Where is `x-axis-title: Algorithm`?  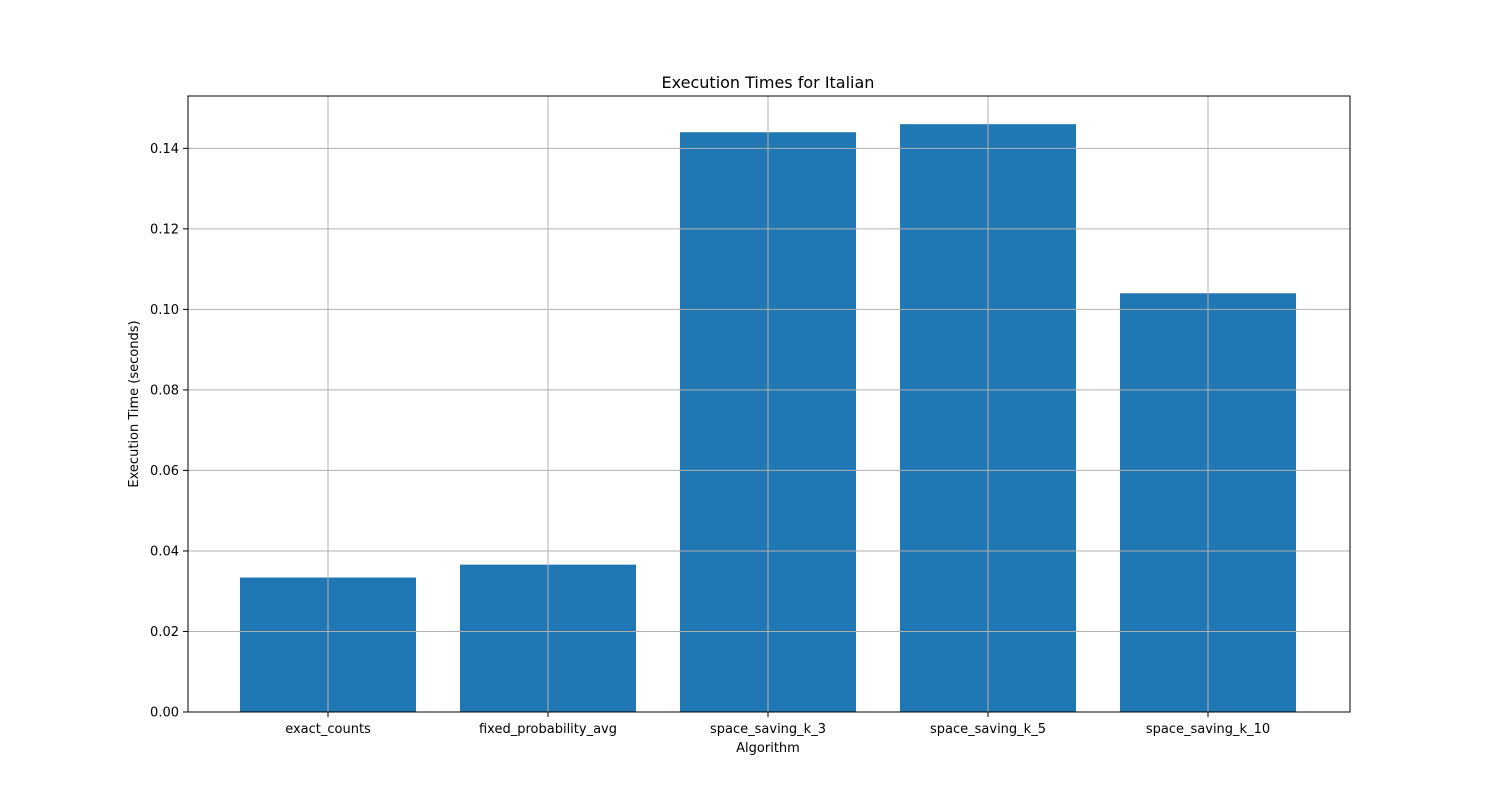 x-axis-title: Algorithm is located at coordinates (768, 748).